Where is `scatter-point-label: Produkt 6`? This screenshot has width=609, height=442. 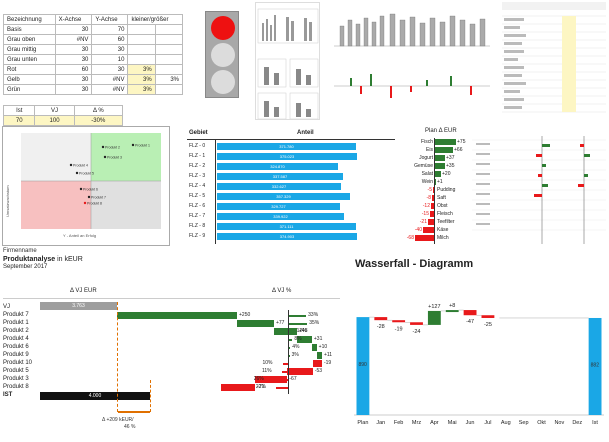 scatter-point-label: Produkt 6 is located at coordinates (90, 190).